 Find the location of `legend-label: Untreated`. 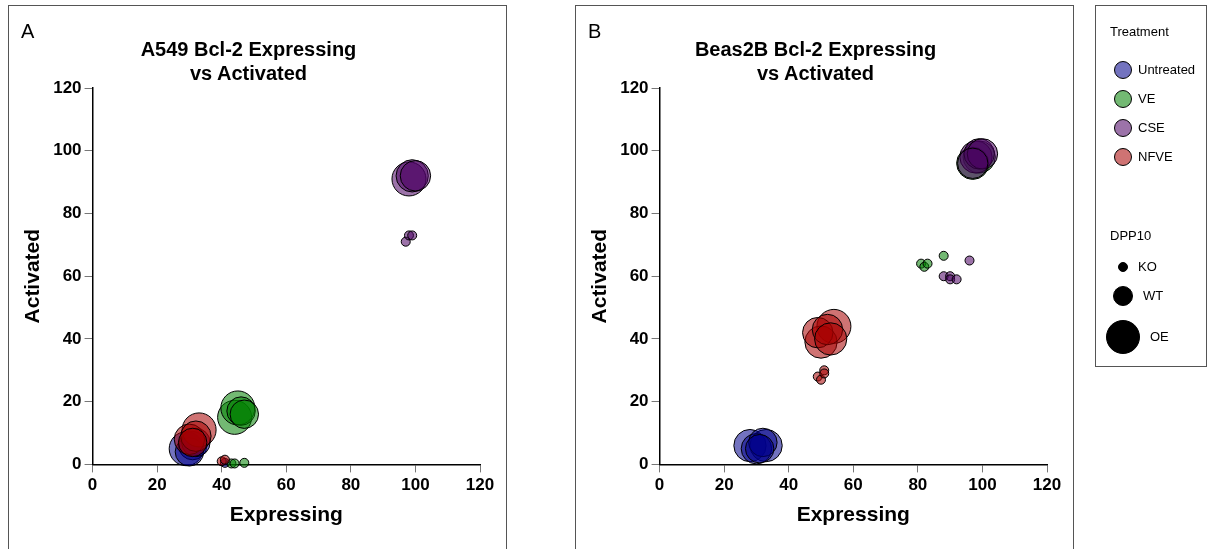

legend-label: Untreated is located at coordinates (1167, 69).